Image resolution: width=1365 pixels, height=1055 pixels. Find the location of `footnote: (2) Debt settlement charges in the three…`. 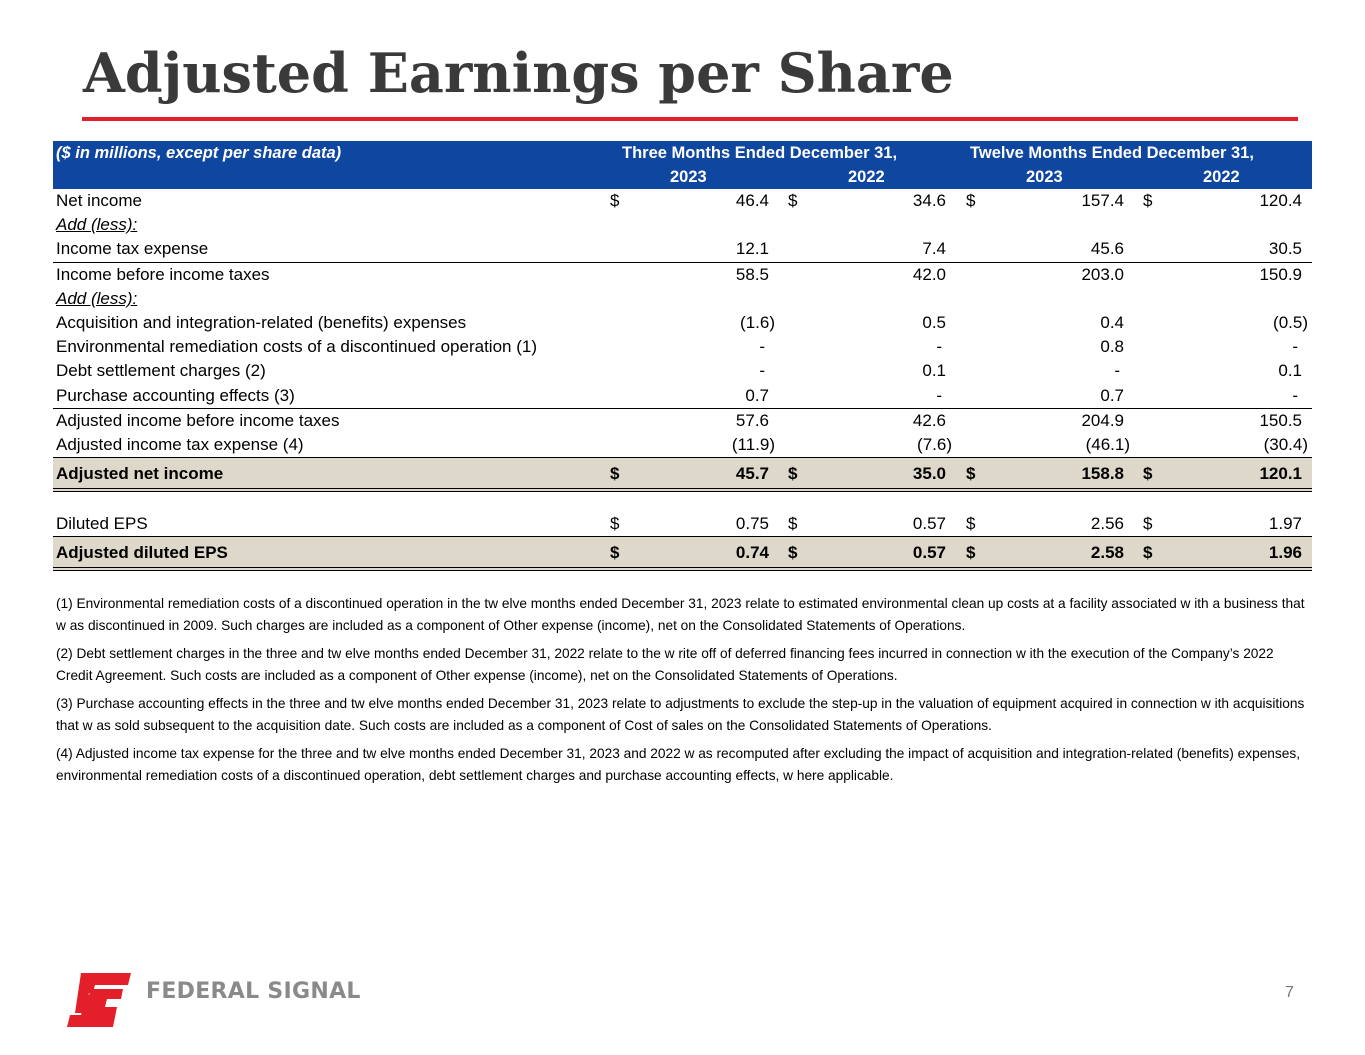

footnote: (2) Debt settlement charges in the three… is located at coordinates (665, 664).